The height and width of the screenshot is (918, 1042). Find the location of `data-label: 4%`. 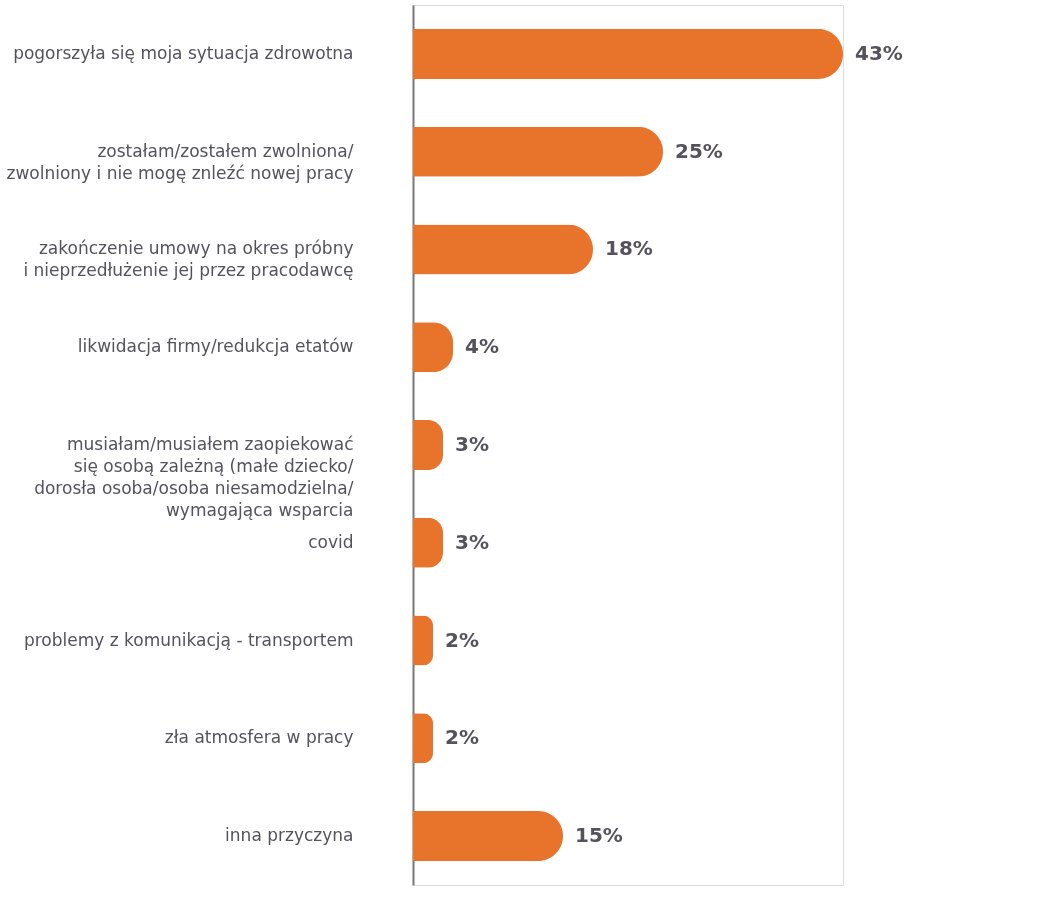

data-label: 4% is located at coordinates (482, 346).